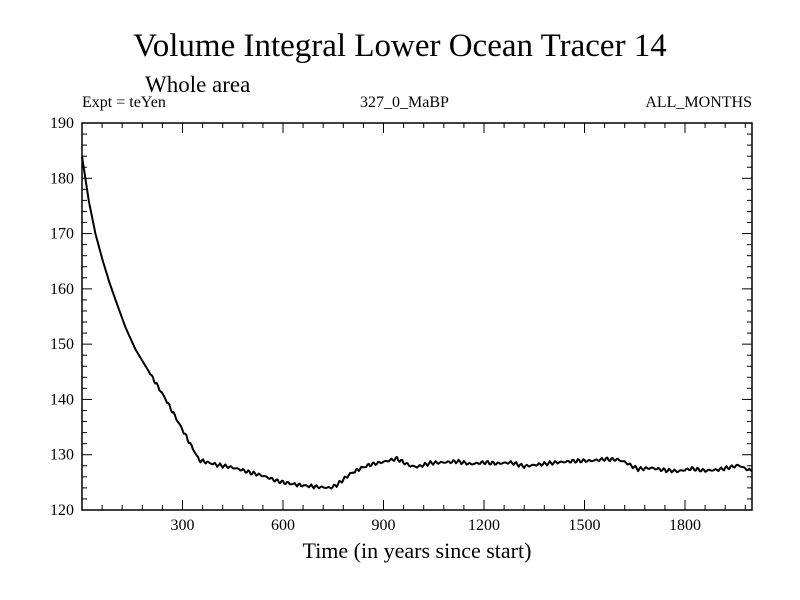 Image resolution: width=800 pixels, height=600 pixels. Describe the element at coordinates (585, 525) in the screenshot. I see `x-tick-label: 1500` at that location.